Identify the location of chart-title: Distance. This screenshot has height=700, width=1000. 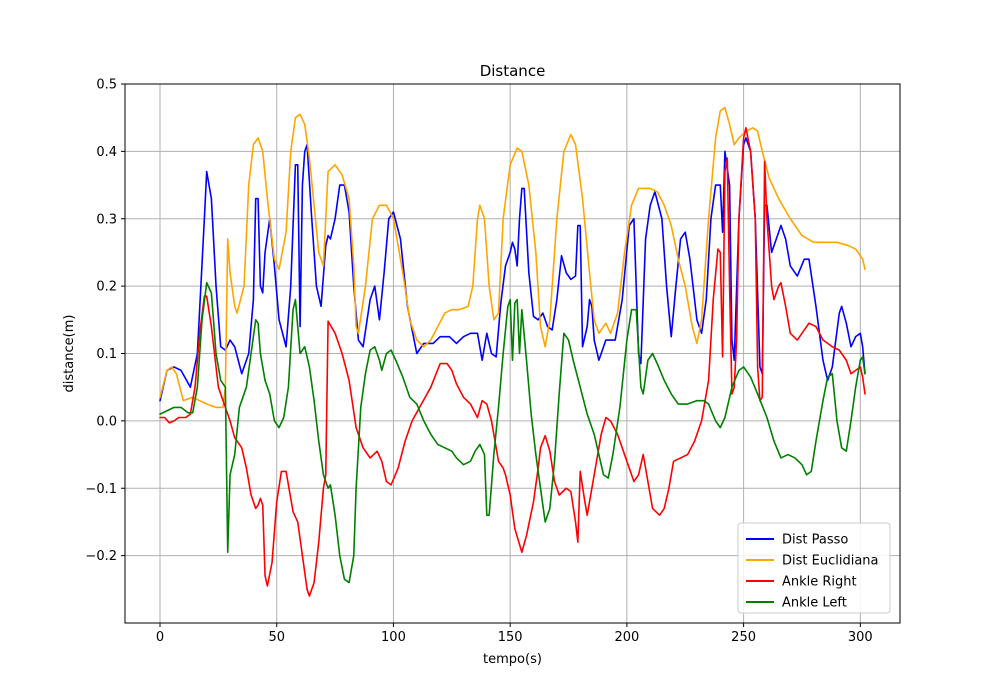
(513, 71).